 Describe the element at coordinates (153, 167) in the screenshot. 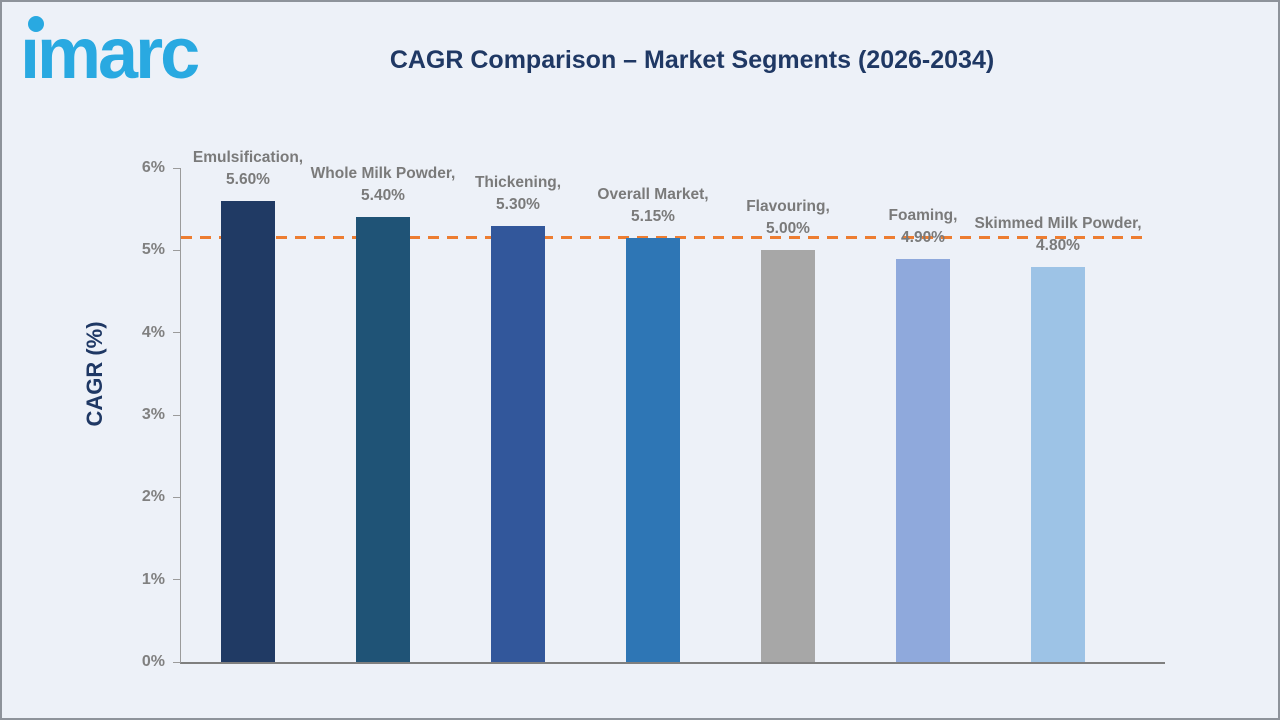

I see `y-axis-tick-label: 6%` at that location.